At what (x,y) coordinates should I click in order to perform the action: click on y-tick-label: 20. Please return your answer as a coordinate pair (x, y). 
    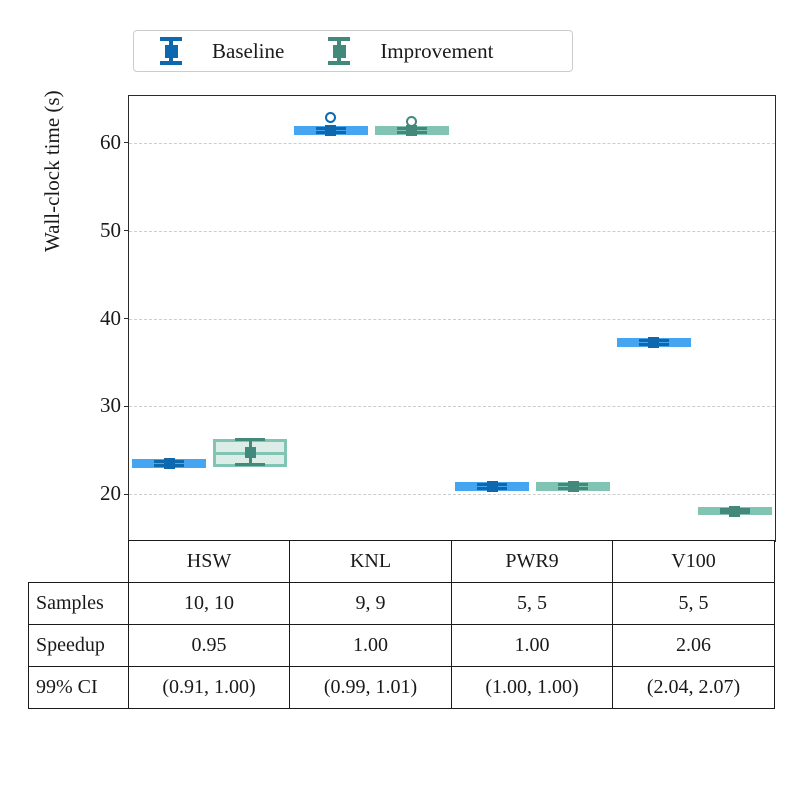
    Looking at the image, I should click on (110, 493).